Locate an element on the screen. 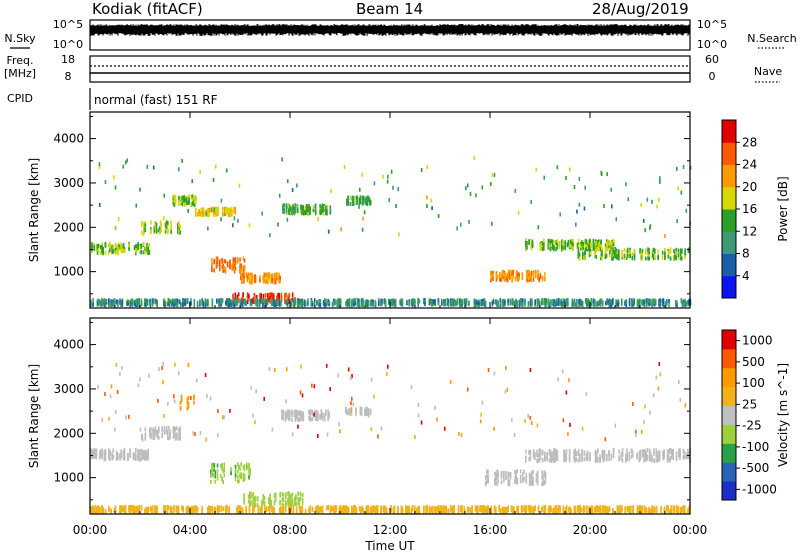 This screenshot has height=554, width=800. velocity-echo-region is located at coordinates (187, 402).